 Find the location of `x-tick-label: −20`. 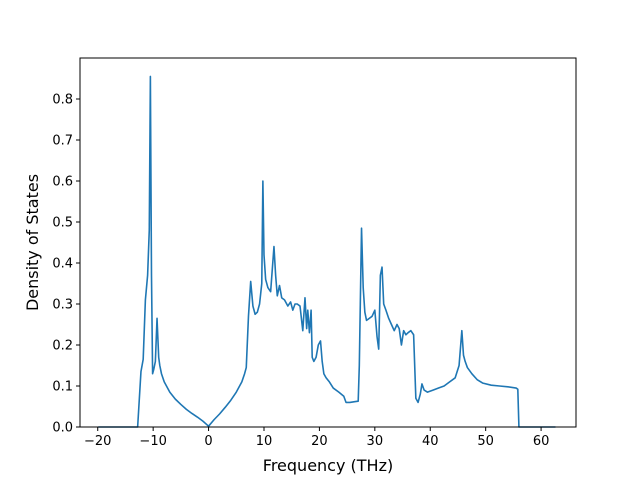

x-tick-label: −20 is located at coordinates (97, 441).